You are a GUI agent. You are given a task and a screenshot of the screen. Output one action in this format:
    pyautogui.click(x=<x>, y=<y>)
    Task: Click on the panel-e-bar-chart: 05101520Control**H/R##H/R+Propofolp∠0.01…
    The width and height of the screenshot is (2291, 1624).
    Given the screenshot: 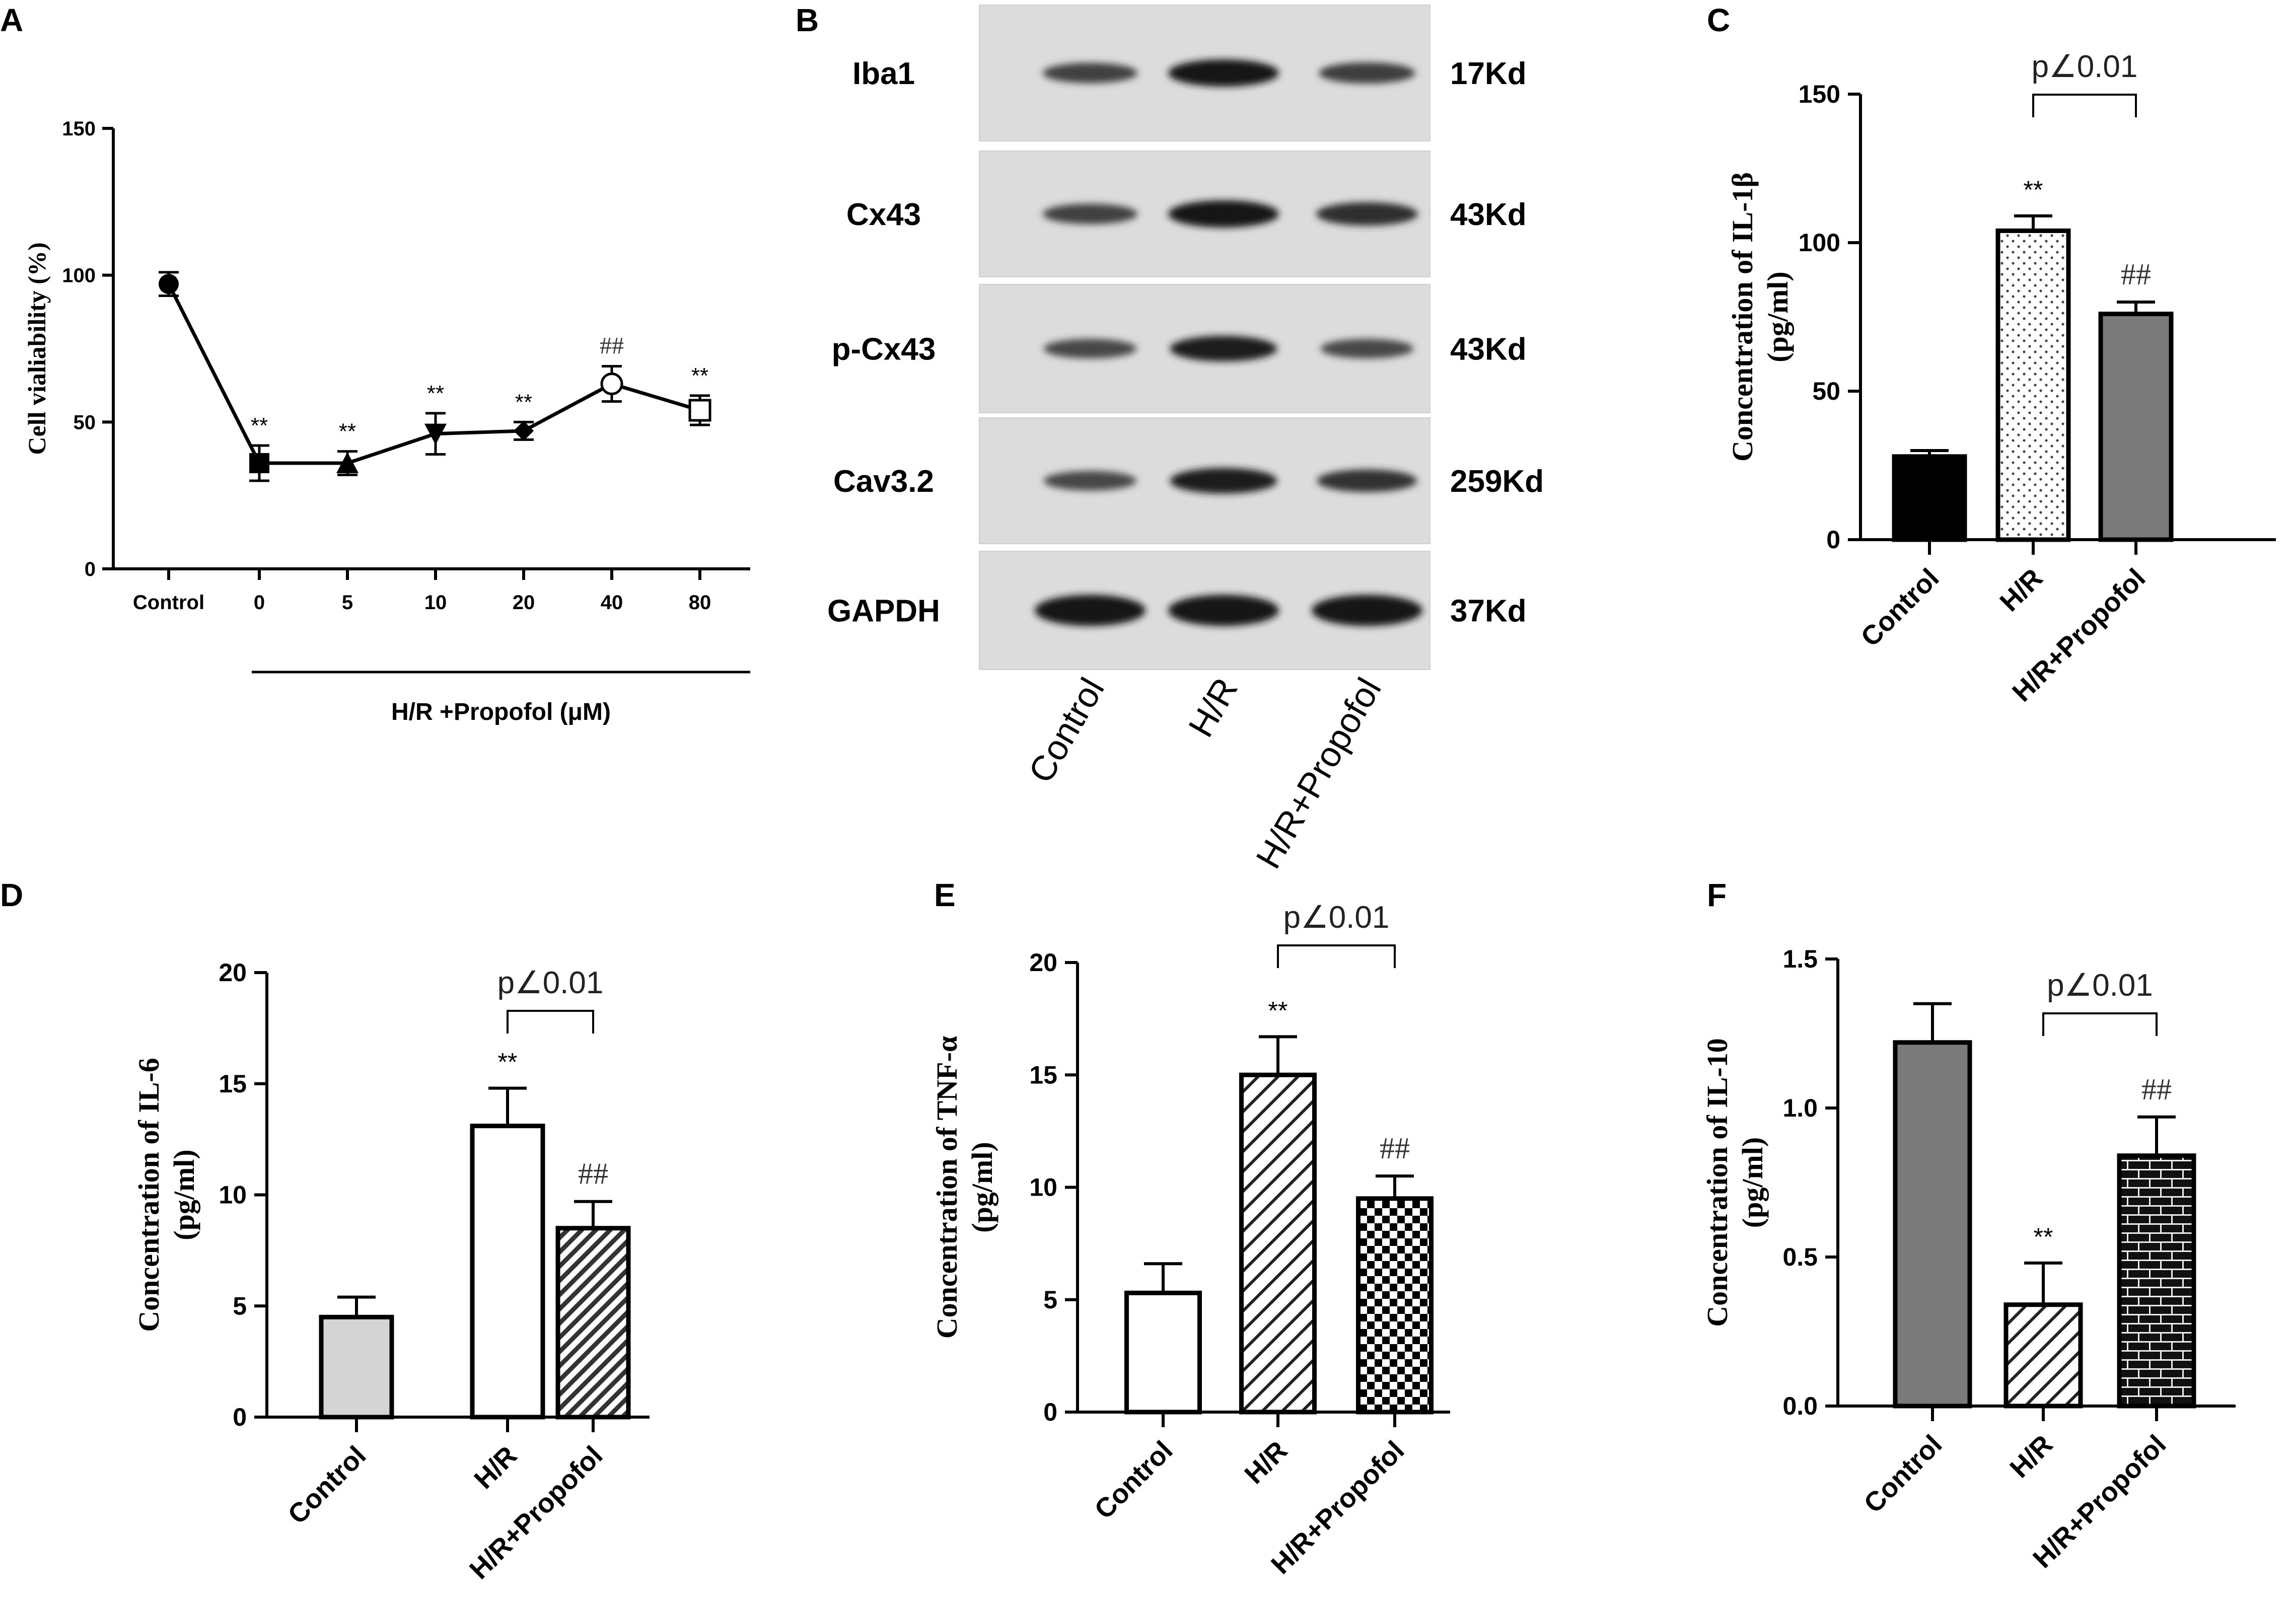 What is the action you would take?
    pyautogui.click(x=1190, y=1240)
    